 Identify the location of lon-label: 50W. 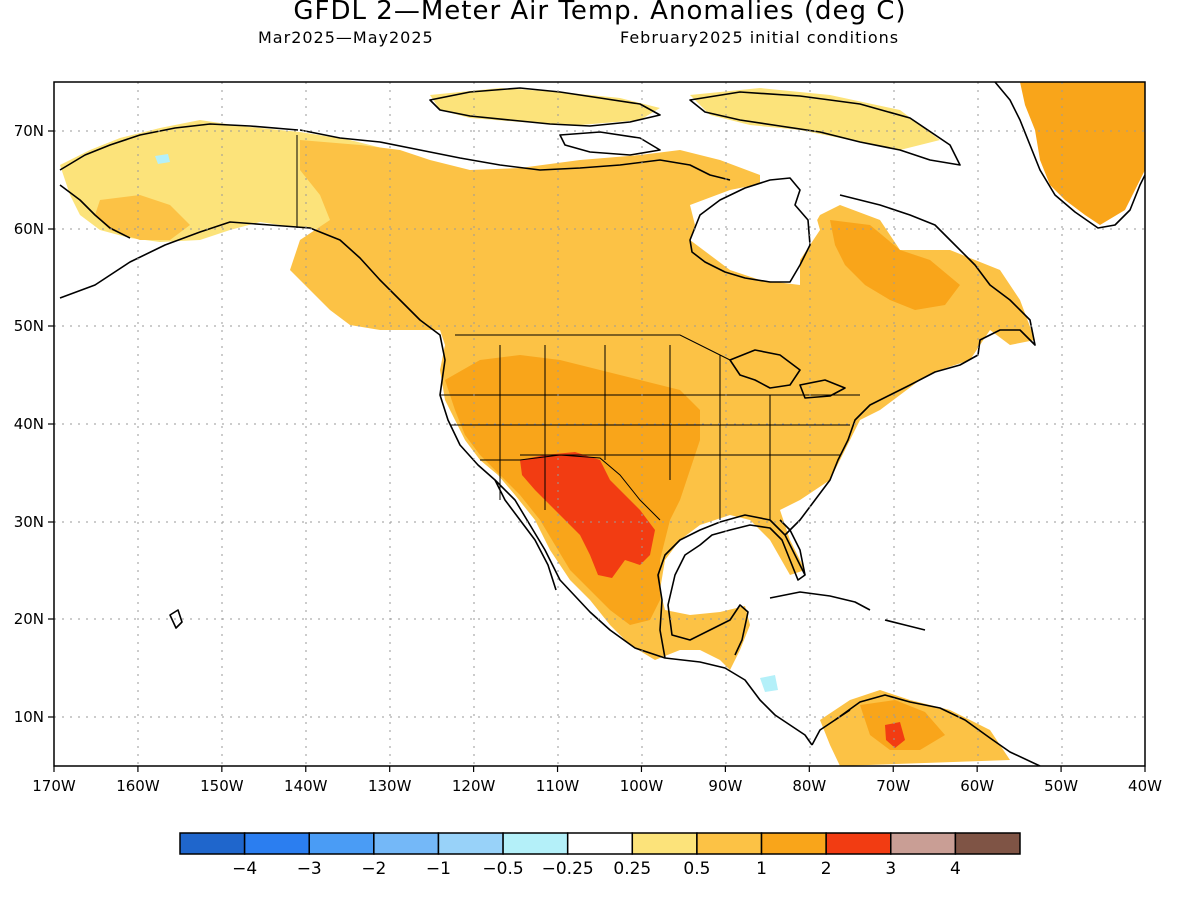
(1061, 786).